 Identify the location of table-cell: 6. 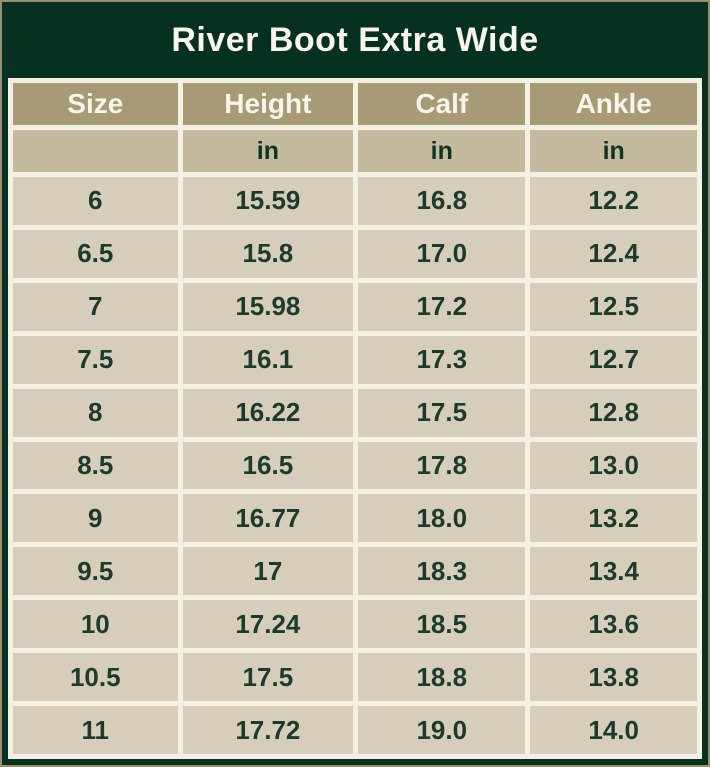
(95, 201).